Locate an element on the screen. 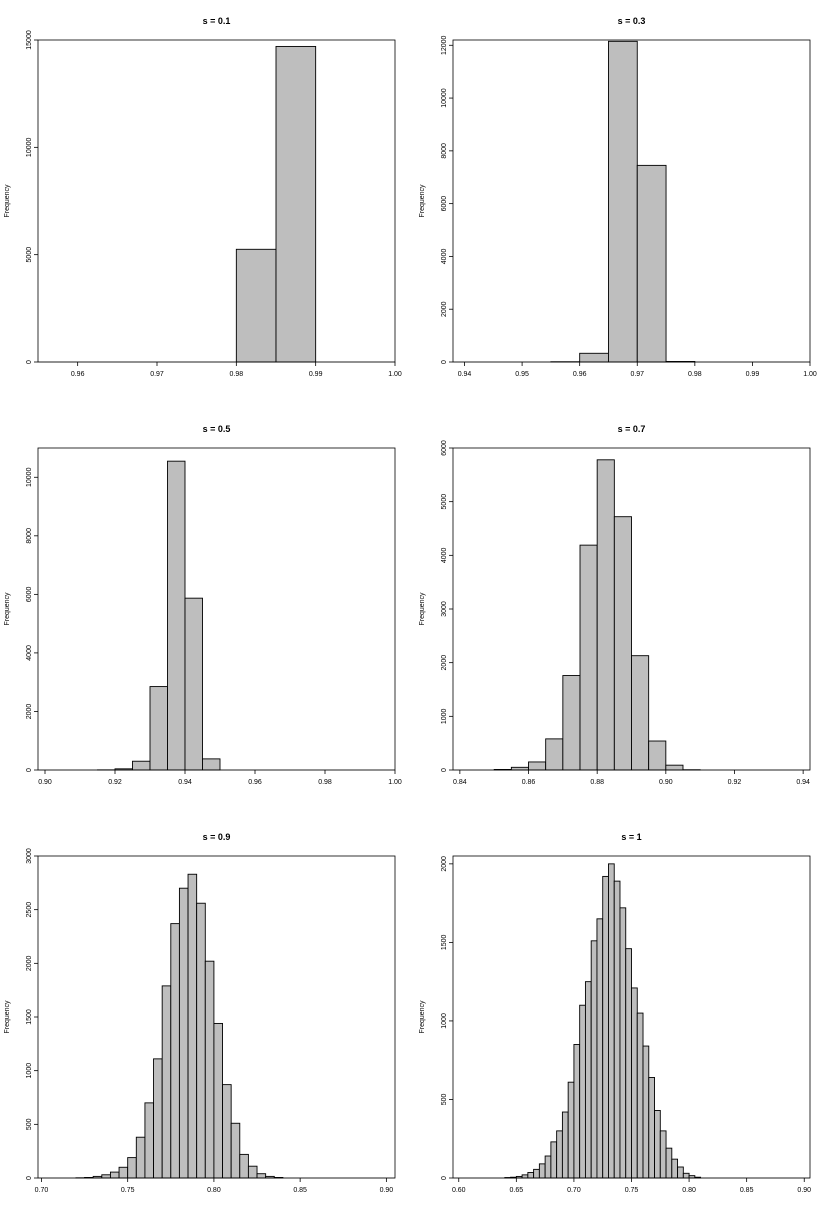  chart-title: s = 0.3 is located at coordinates (632, 21).